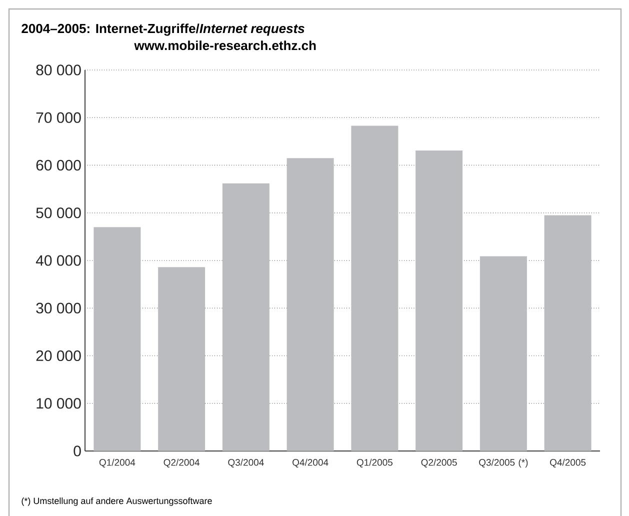 The width and height of the screenshot is (629, 516). I want to click on y-tick-label: 60 000, so click(58, 165).